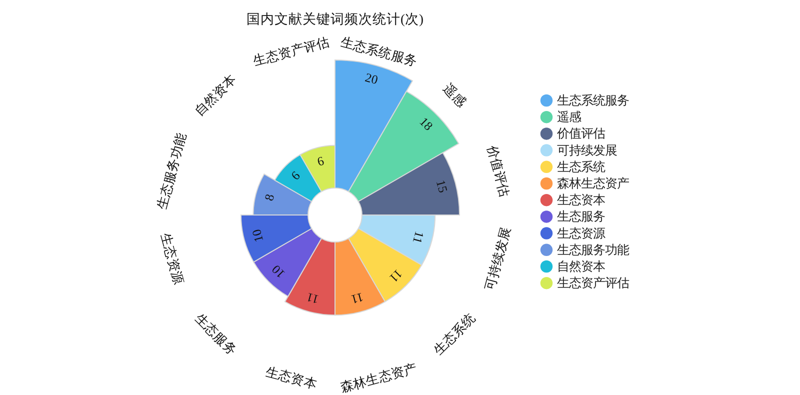 This screenshot has width=800, height=395. What do you see at coordinates (441, 186) in the screenshot?
I see `data-label: 15` at bounding box center [441, 186].